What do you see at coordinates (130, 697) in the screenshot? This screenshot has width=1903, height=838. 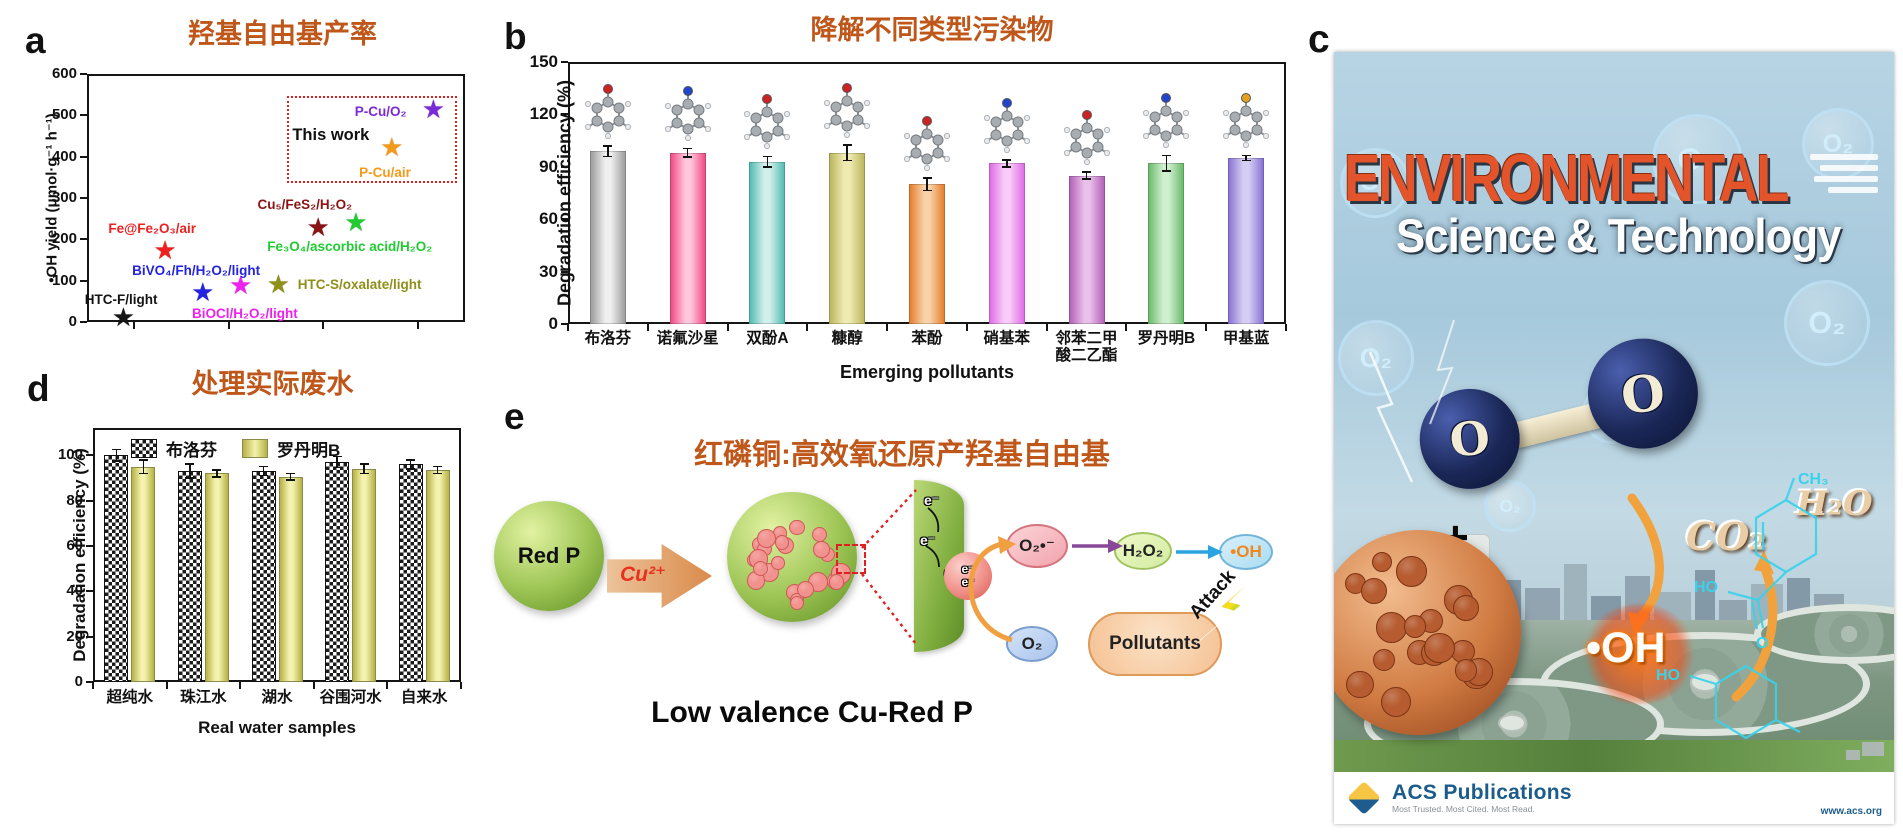 I see `category-label: 超纯水` at bounding box center [130, 697].